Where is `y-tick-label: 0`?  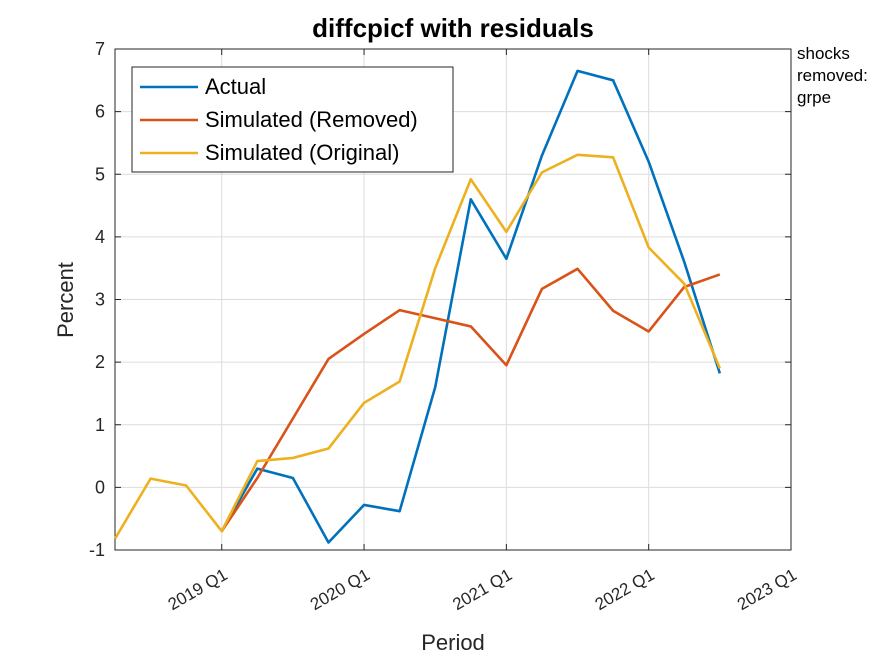 y-tick-label: 0 is located at coordinates (100, 487).